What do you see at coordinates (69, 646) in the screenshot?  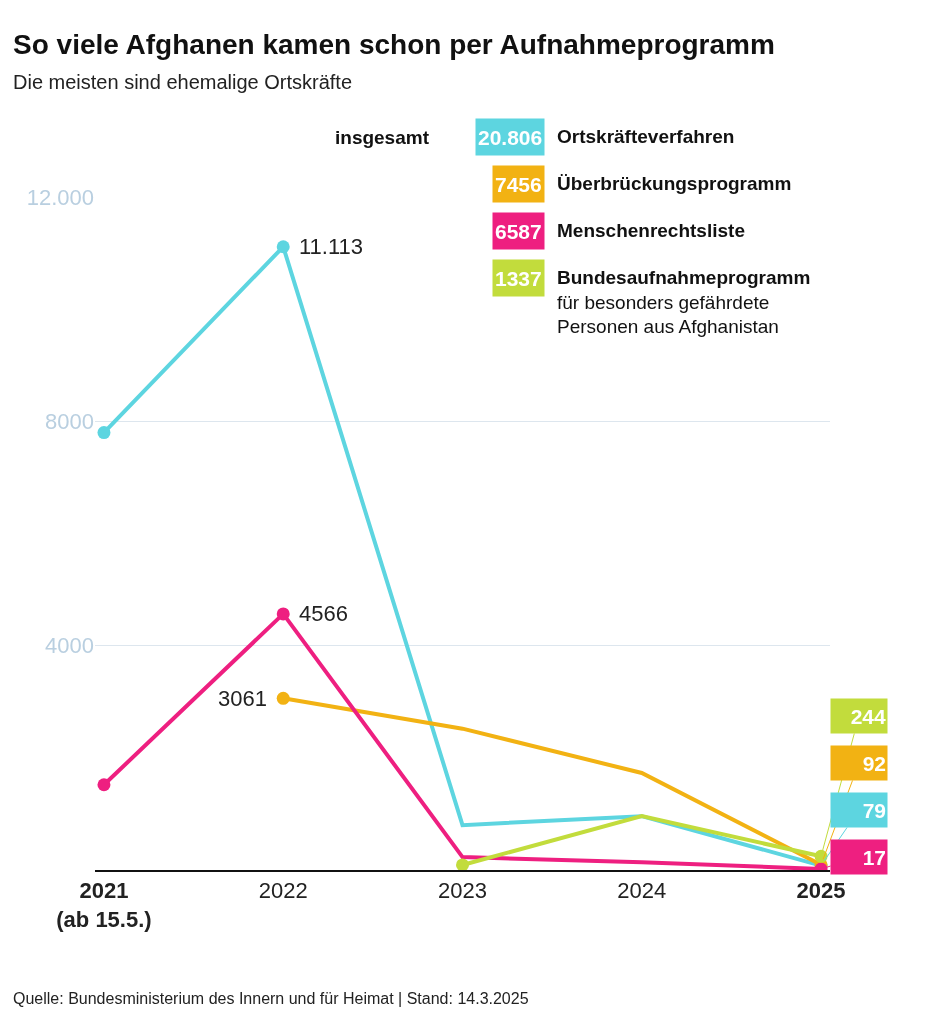 I see `y-tick-label: 4000` at bounding box center [69, 646].